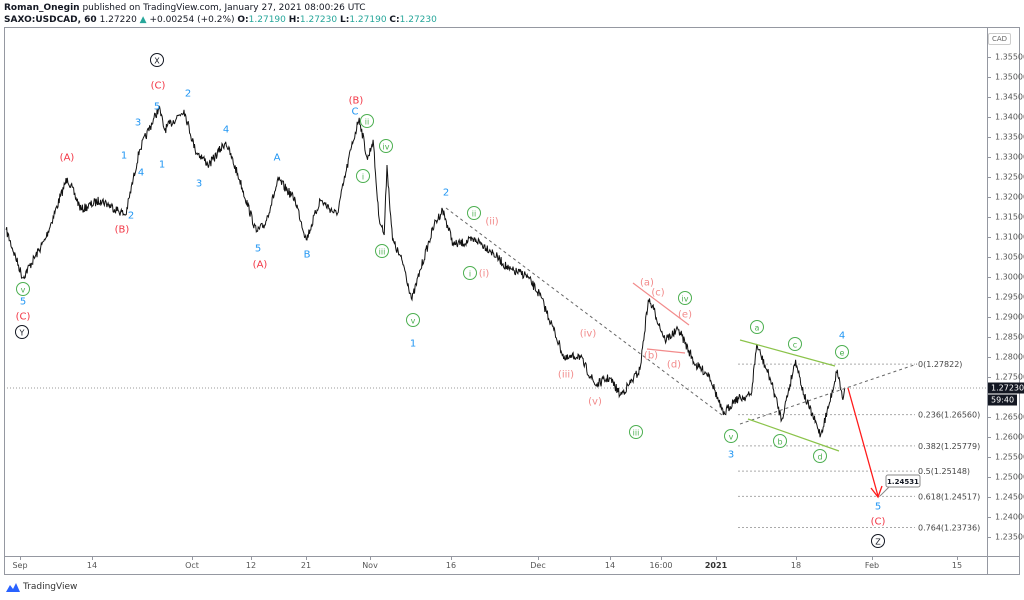 Image resolution: width=1024 pixels, height=600 pixels. Describe the element at coordinates (863, 442) in the screenshot. I see `projection-arrow` at that location.